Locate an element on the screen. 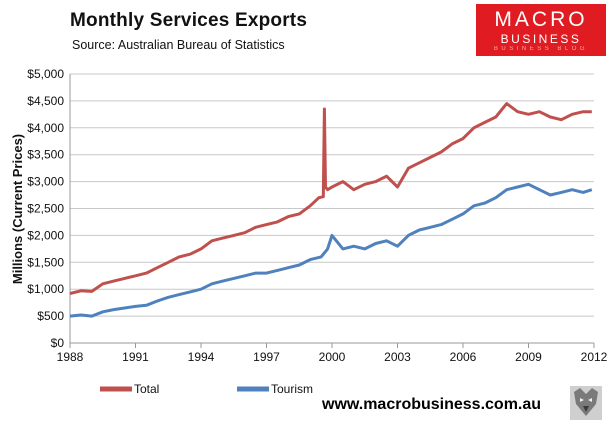 Image resolution: width=610 pixels, height=426 pixels. logo-line3: BUSINESS BLOG is located at coordinates (541, 49).